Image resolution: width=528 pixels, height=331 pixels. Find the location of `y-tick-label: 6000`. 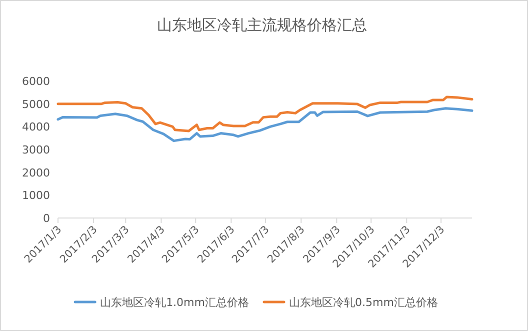

y-tick-label: 6000 is located at coordinates (36, 81).